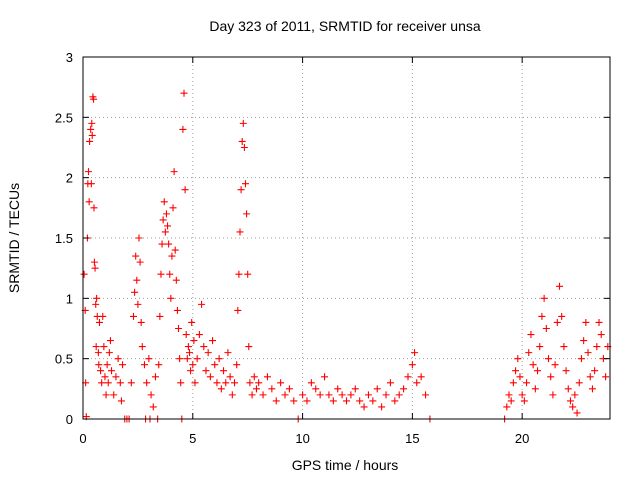 The width and height of the screenshot is (640, 480). What do you see at coordinates (345, 465) in the screenshot?
I see `x-axis-label: GPS time / hours` at bounding box center [345, 465].